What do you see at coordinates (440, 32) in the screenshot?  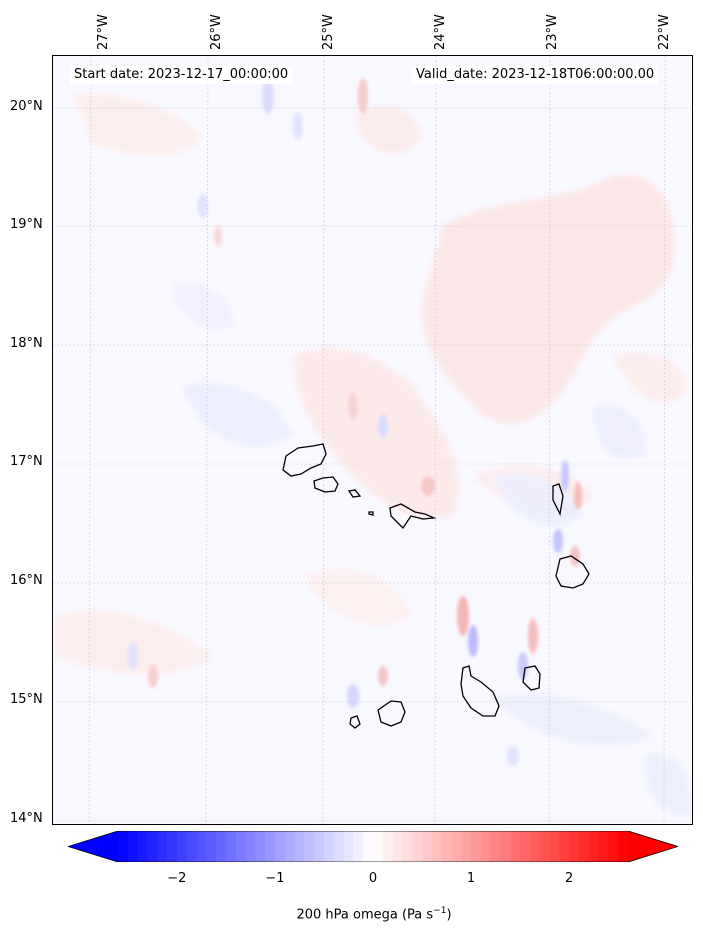 I see `lon-label: 24°W` at bounding box center [440, 32].